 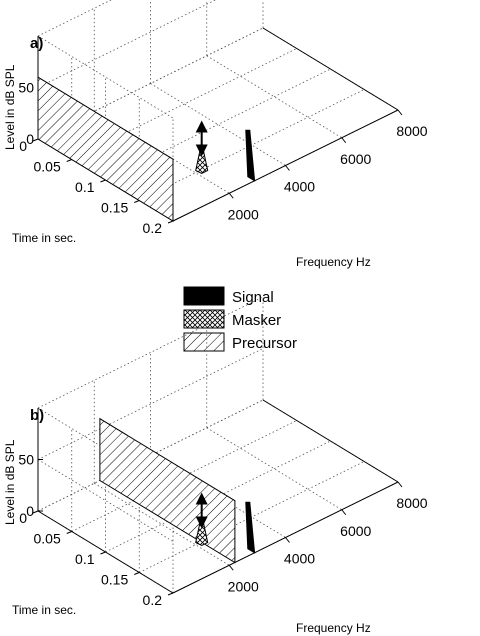 I want to click on legend-label-precursor: Precursor, so click(x=264, y=343).